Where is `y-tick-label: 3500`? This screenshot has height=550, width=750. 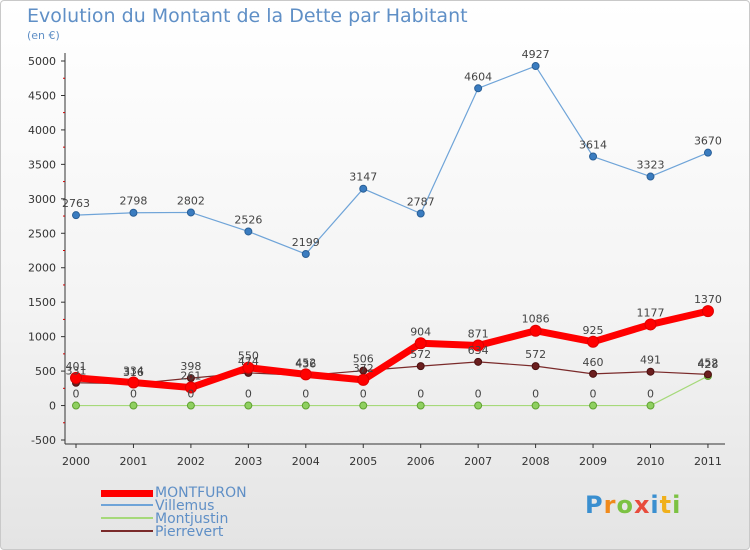
y-tick-label: 3500 is located at coordinates (42, 164).